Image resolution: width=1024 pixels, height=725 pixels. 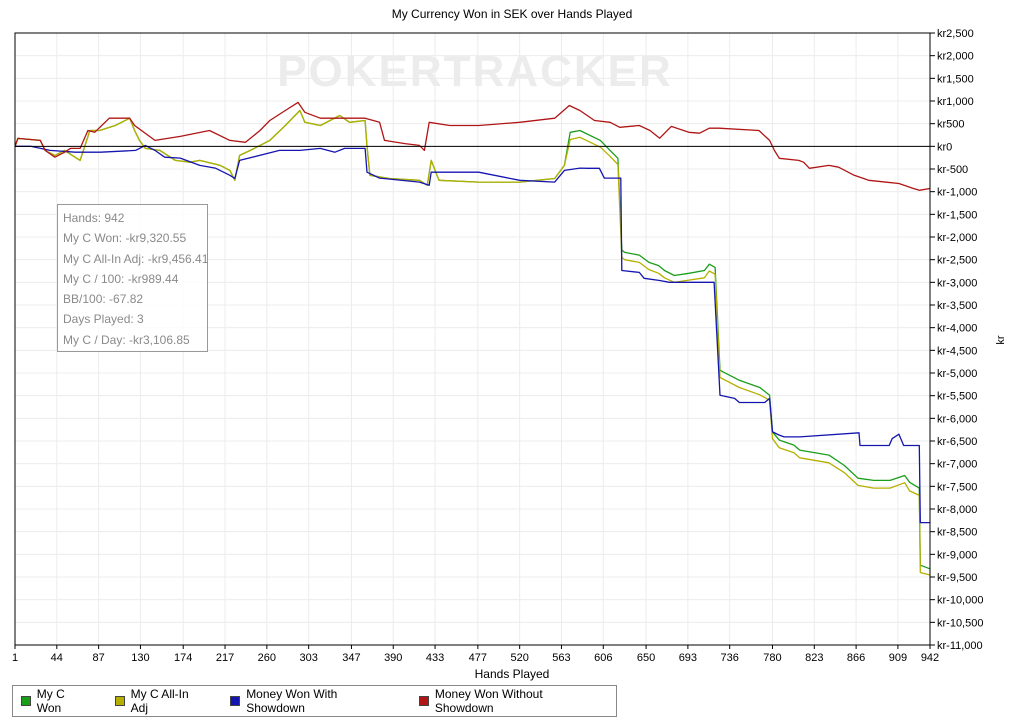 What do you see at coordinates (351, 658) in the screenshot?
I see `x-tick-label: 347` at bounding box center [351, 658].